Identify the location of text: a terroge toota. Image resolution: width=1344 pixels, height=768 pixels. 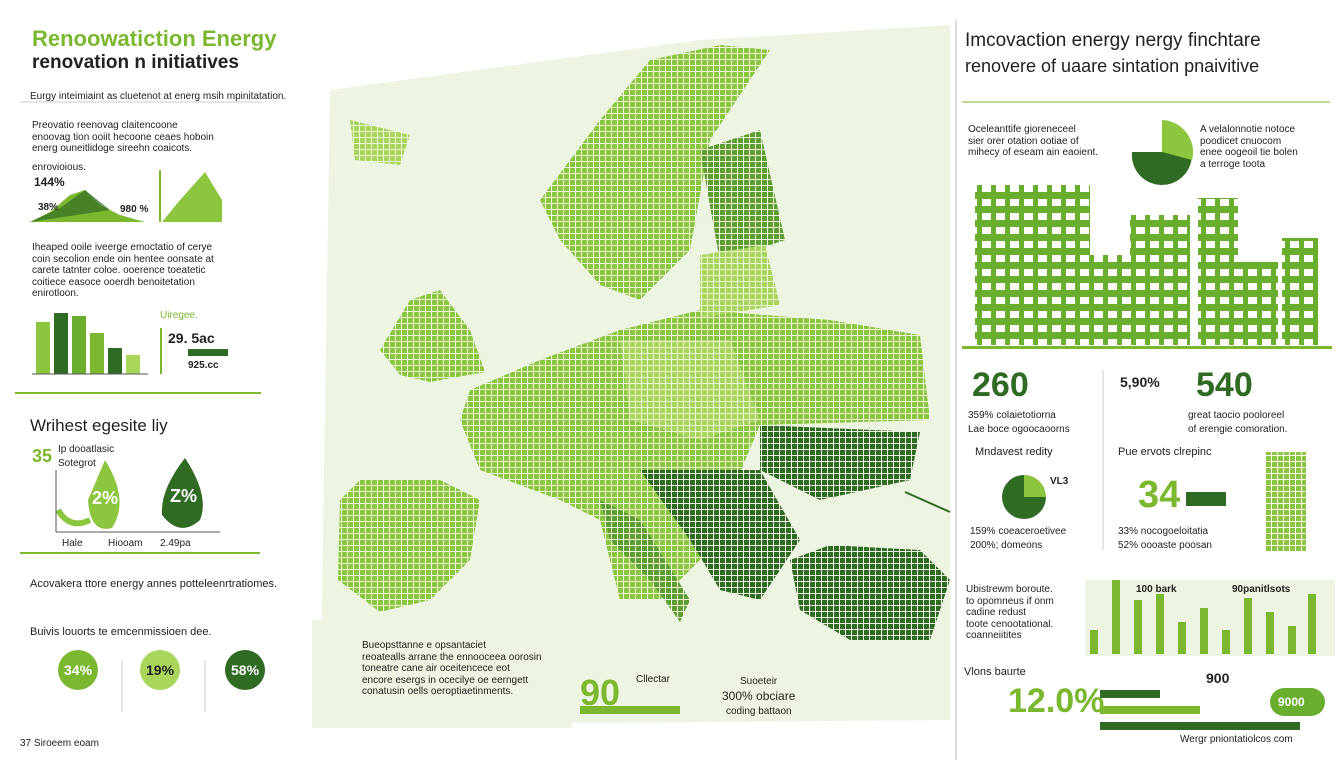
(1233, 164).